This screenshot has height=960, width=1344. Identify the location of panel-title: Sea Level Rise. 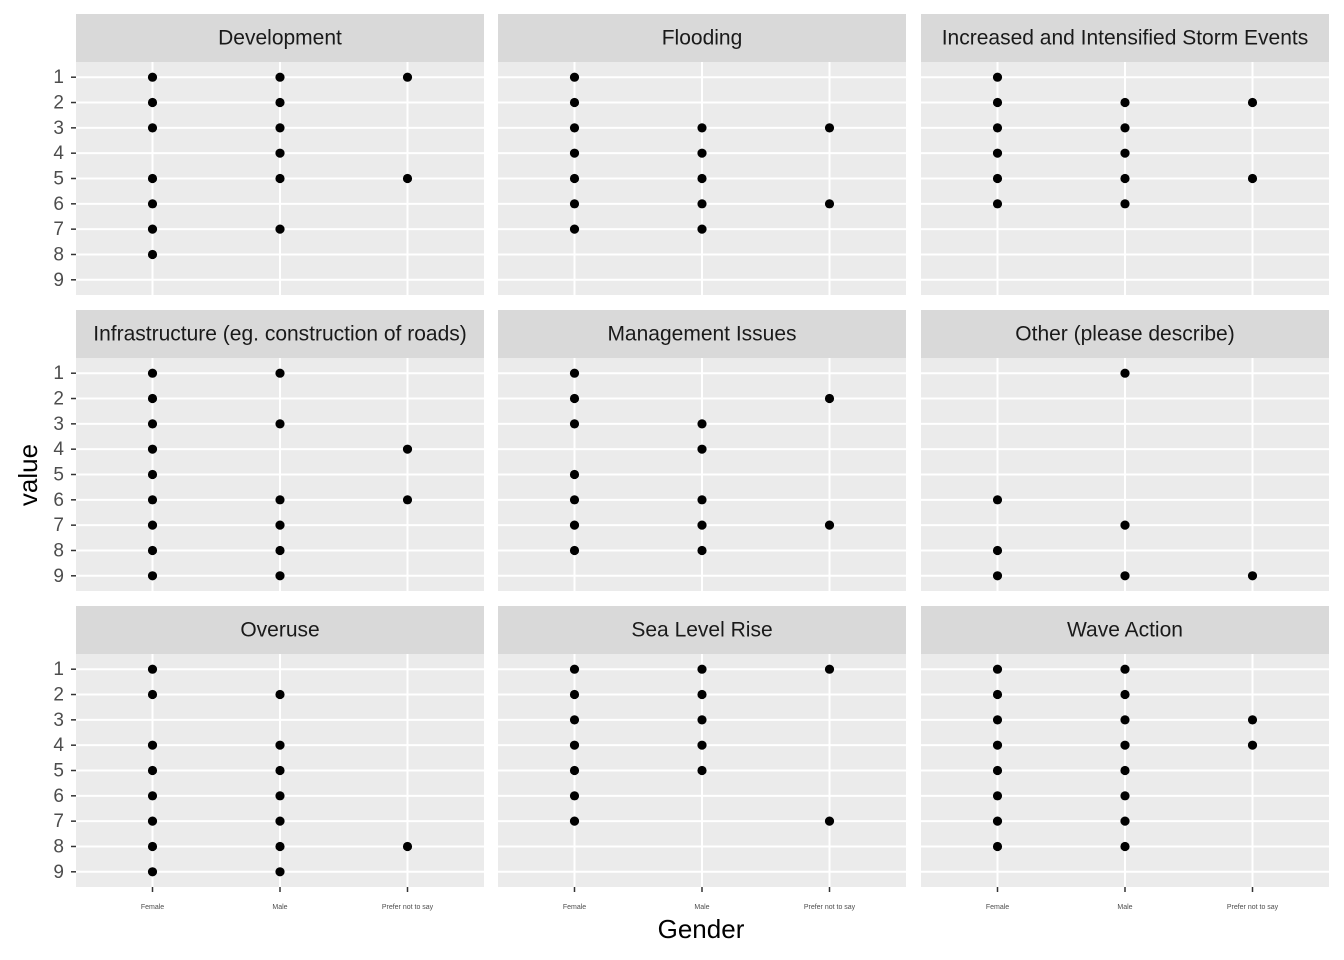
(701, 630).